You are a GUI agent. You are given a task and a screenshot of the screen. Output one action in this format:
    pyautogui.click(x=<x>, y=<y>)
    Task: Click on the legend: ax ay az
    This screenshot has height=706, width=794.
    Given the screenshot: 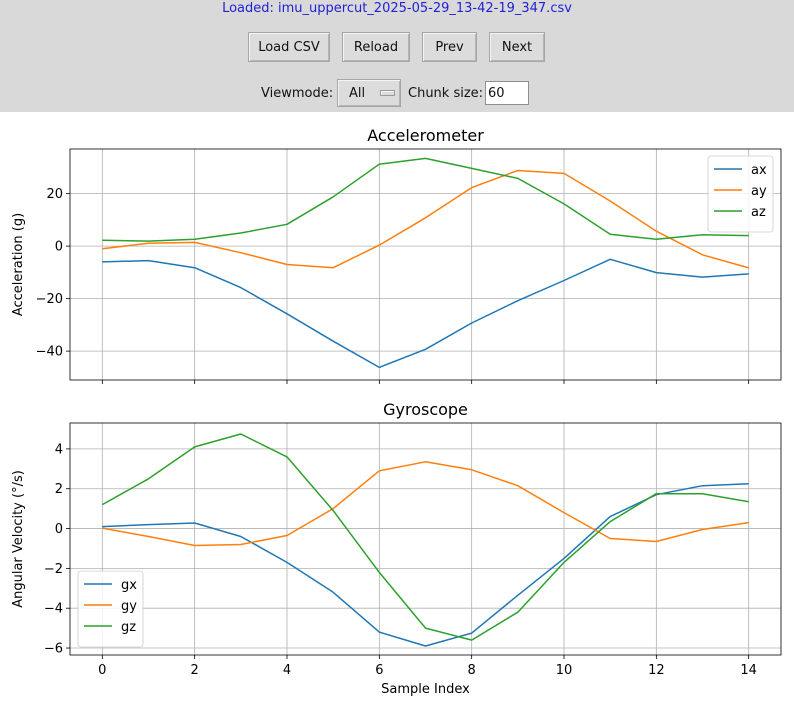 What is the action you would take?
    pyautogui.click(x=740, y=194)
    